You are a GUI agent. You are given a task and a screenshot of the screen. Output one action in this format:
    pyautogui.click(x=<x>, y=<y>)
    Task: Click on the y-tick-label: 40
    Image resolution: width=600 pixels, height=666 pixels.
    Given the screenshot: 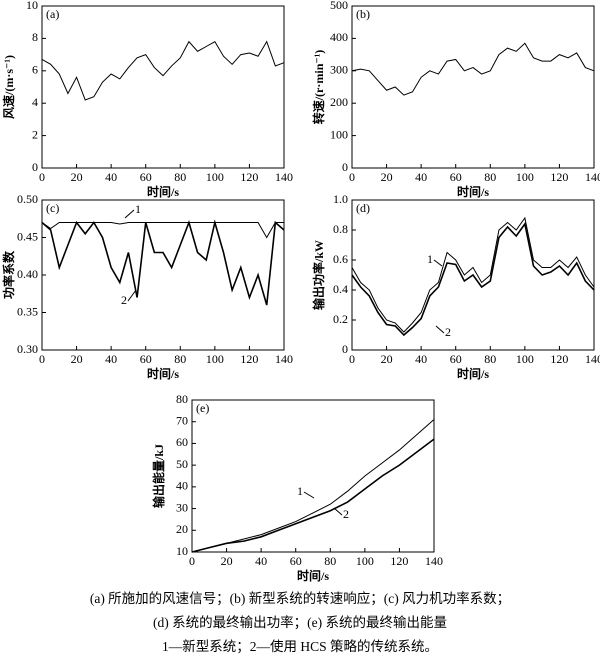 What is the action you would take?
    pyautogui.click(x=182, y=486)
    